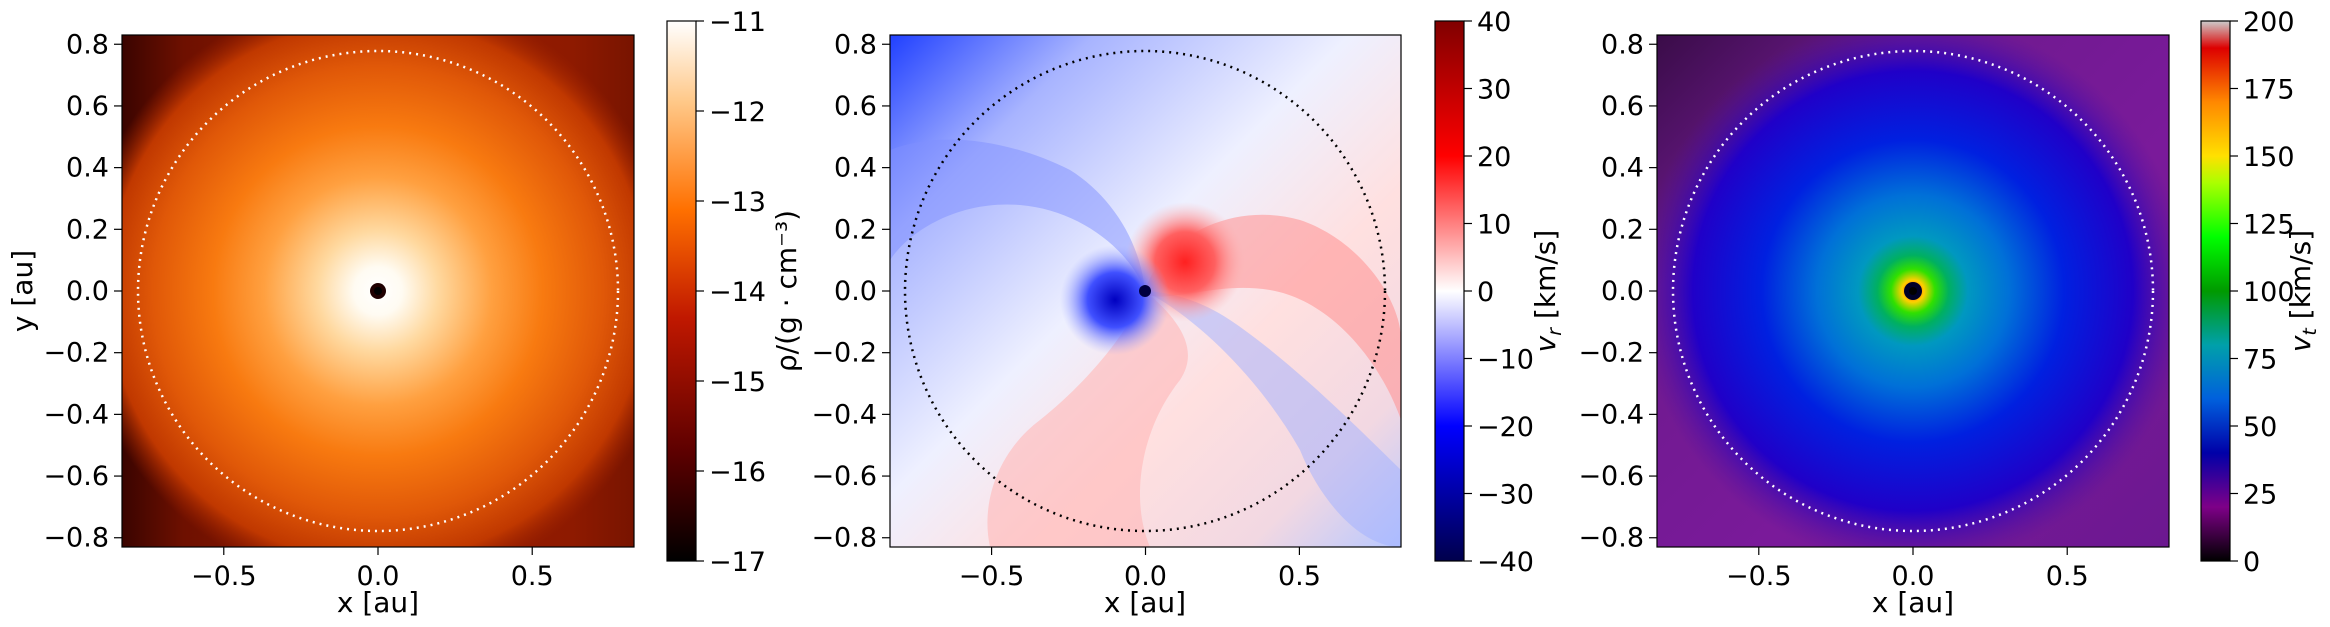  What do you see at coordinates (2269, 292) in the screenshot?
I see `colorbar-tick-label: 100` at bounding box center [2269, 292].